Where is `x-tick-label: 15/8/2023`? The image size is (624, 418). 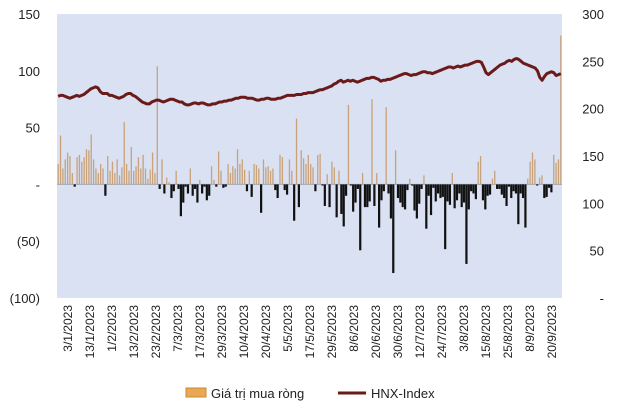 x-tick-label: 15/8/2023 is located at coordinates (486, 332).